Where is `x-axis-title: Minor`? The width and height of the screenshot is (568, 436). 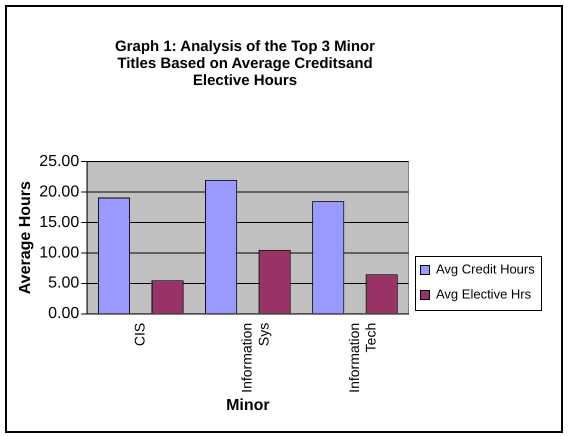 x-axis-title: Minor is located at coordinates (248, 405).